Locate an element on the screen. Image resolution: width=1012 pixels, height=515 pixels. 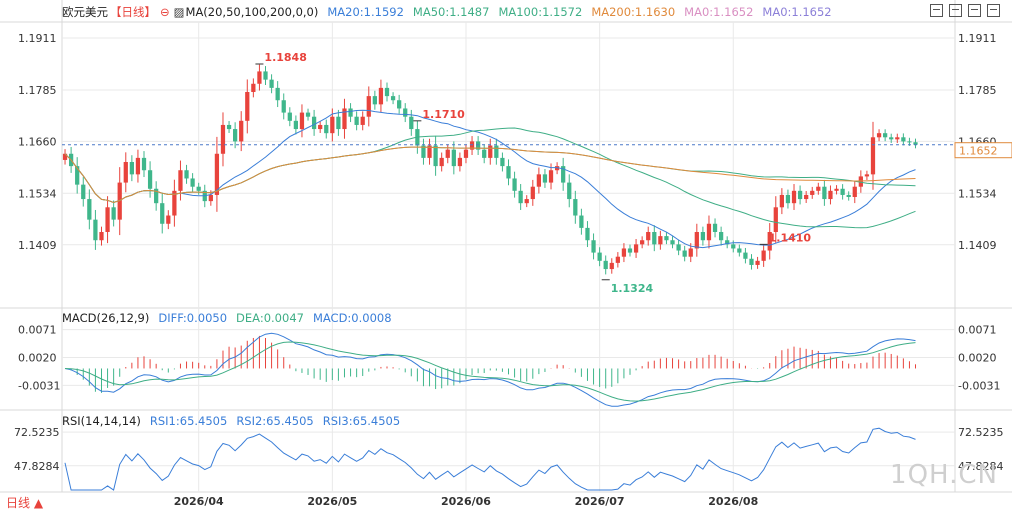
price-tick-left: 1.1785 is located at coordinates (37, 90).